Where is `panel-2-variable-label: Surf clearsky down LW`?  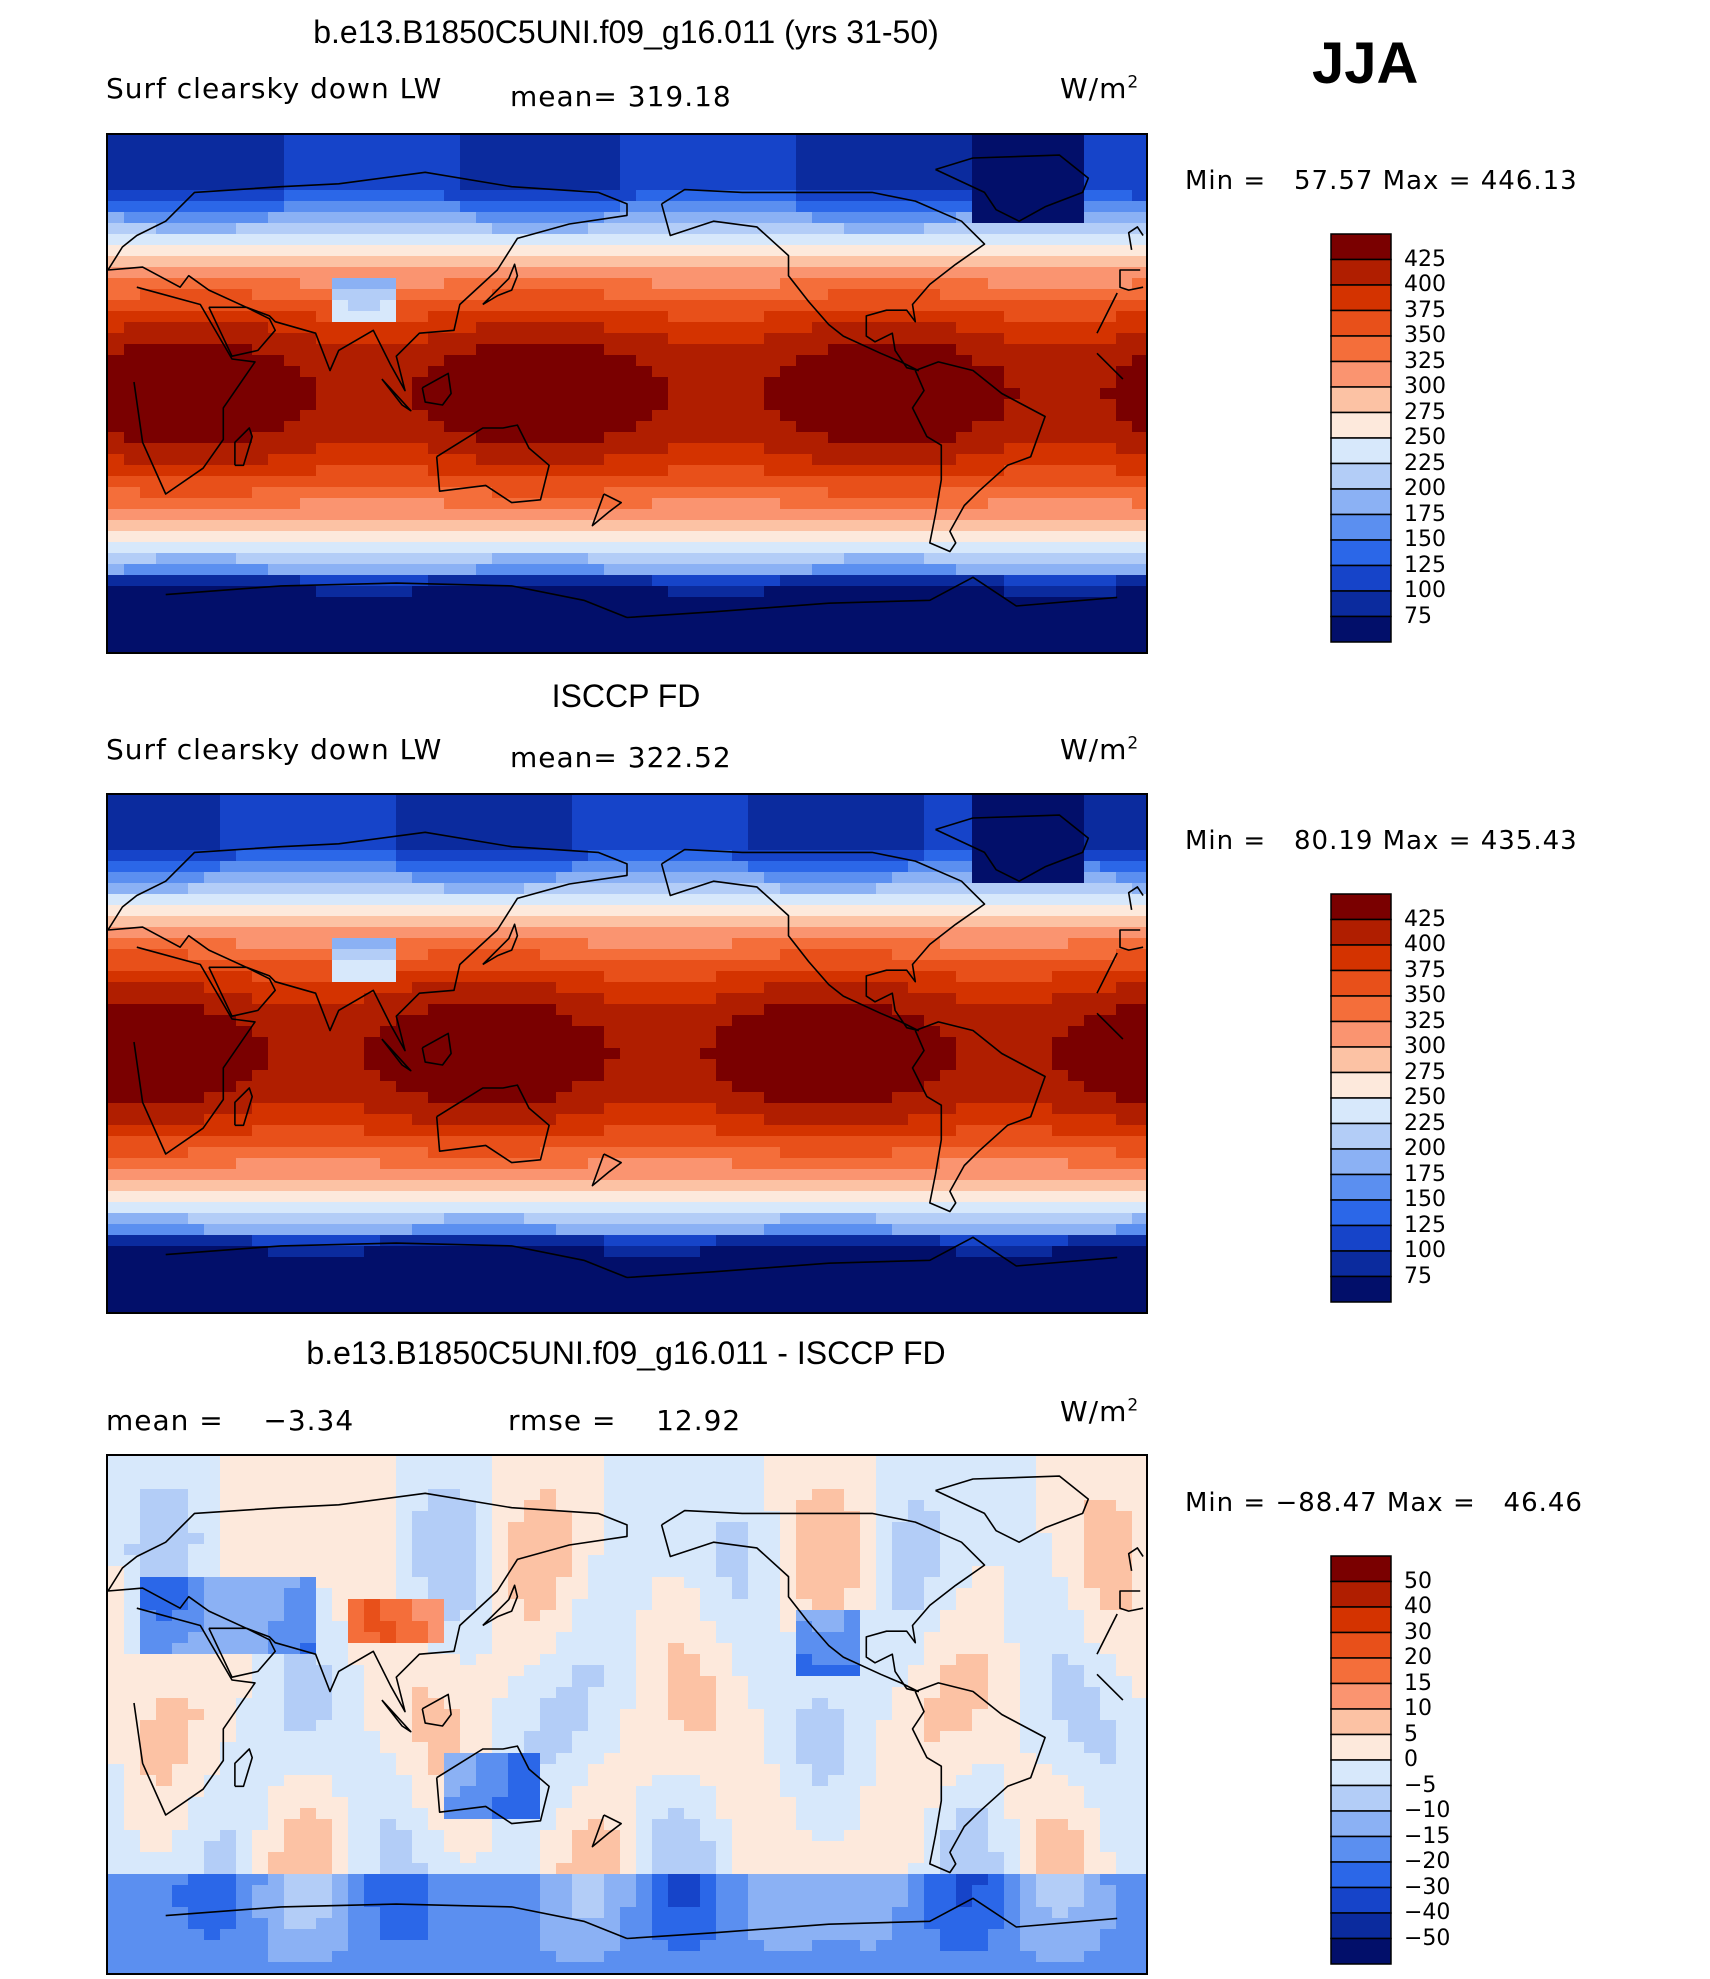 panel-2-variable-label: Surf clearsky down LW is located at coordinates (274, 749).